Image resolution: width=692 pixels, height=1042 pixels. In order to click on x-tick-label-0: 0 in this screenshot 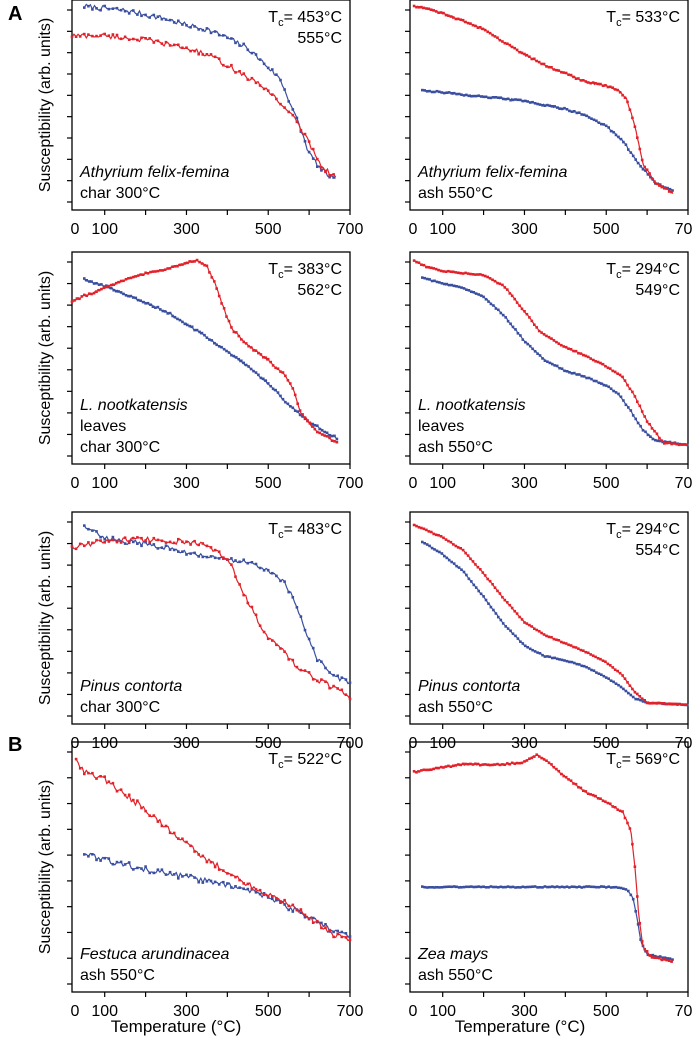, I will do `click(75, 743)`.